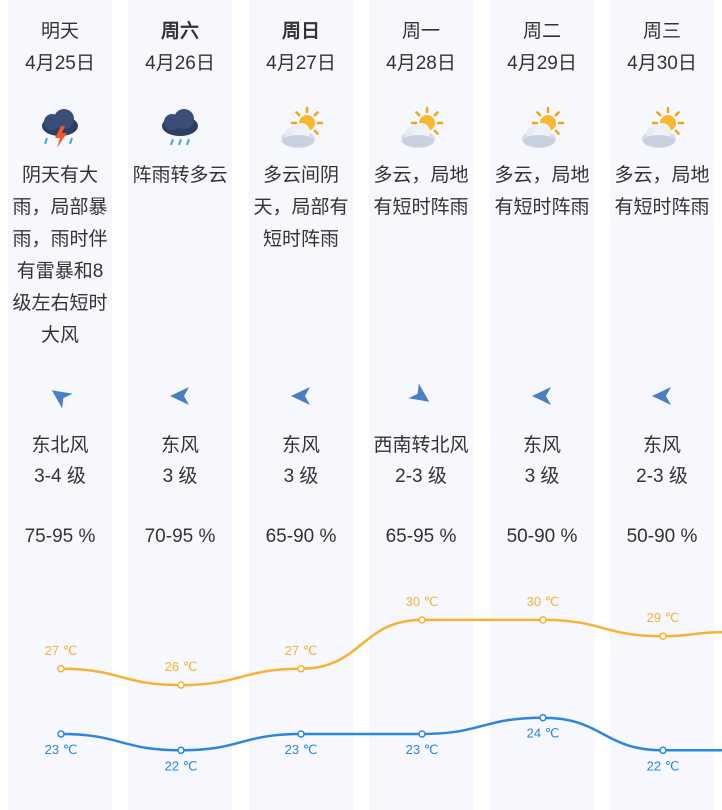 The image size is (722, 810). Describe the element at coordinates (301, 207) in the screenshot. I see `weather-description: 多云间阴天，局部有短时阵雨` at that location.